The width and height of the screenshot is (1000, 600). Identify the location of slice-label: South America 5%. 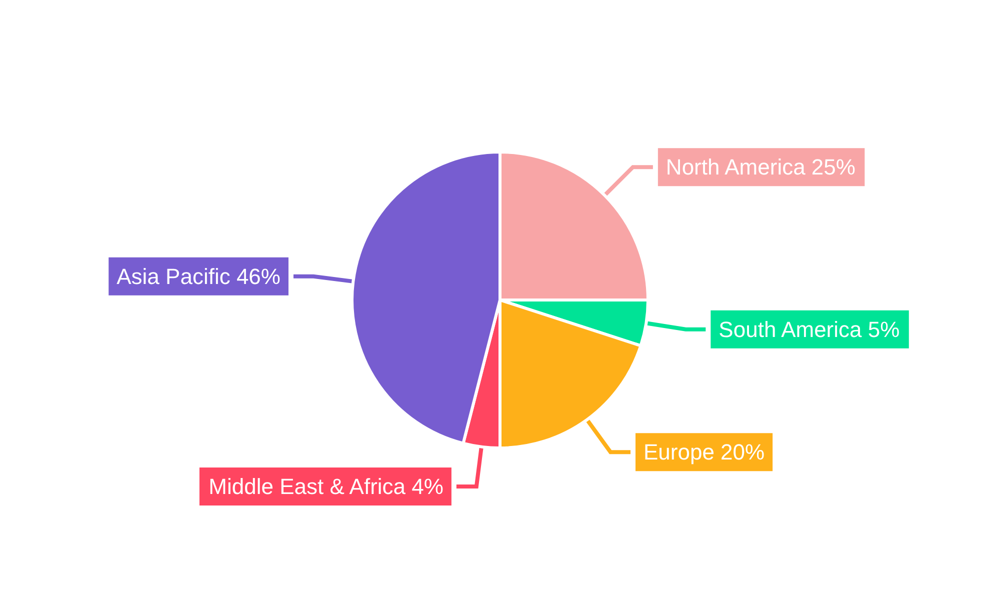
(809, 329).